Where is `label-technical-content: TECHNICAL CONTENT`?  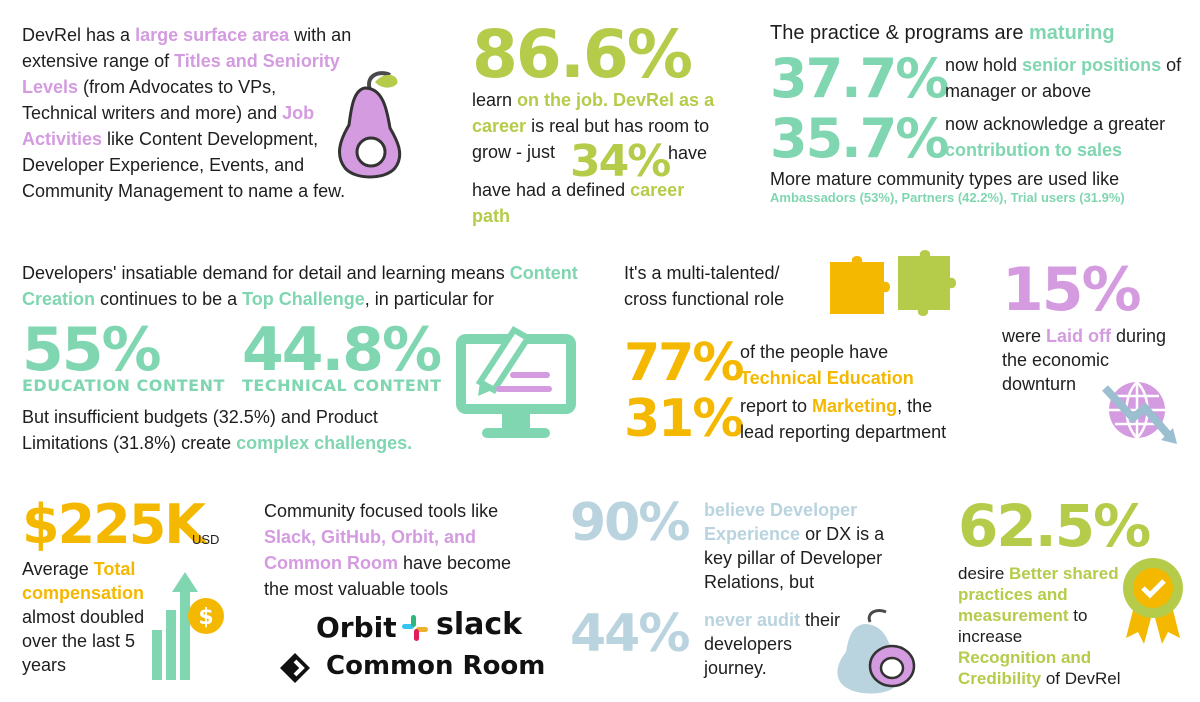
label-technical-content: TECHNICAL CONTENT is located at coordinates (342, 385).